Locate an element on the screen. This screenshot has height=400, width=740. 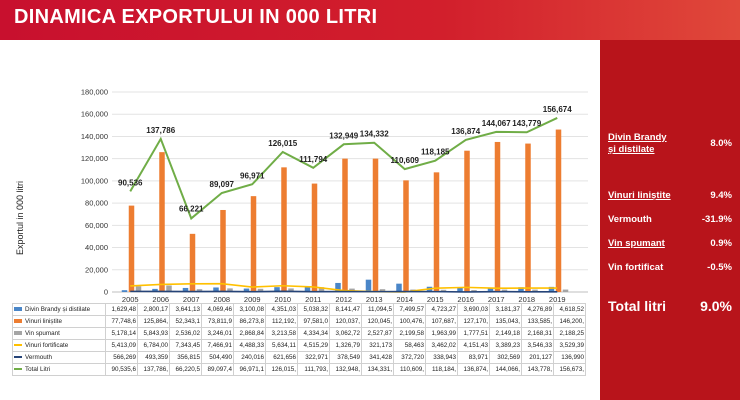
data-label: 136,874 is located at coordinates (465, 131).